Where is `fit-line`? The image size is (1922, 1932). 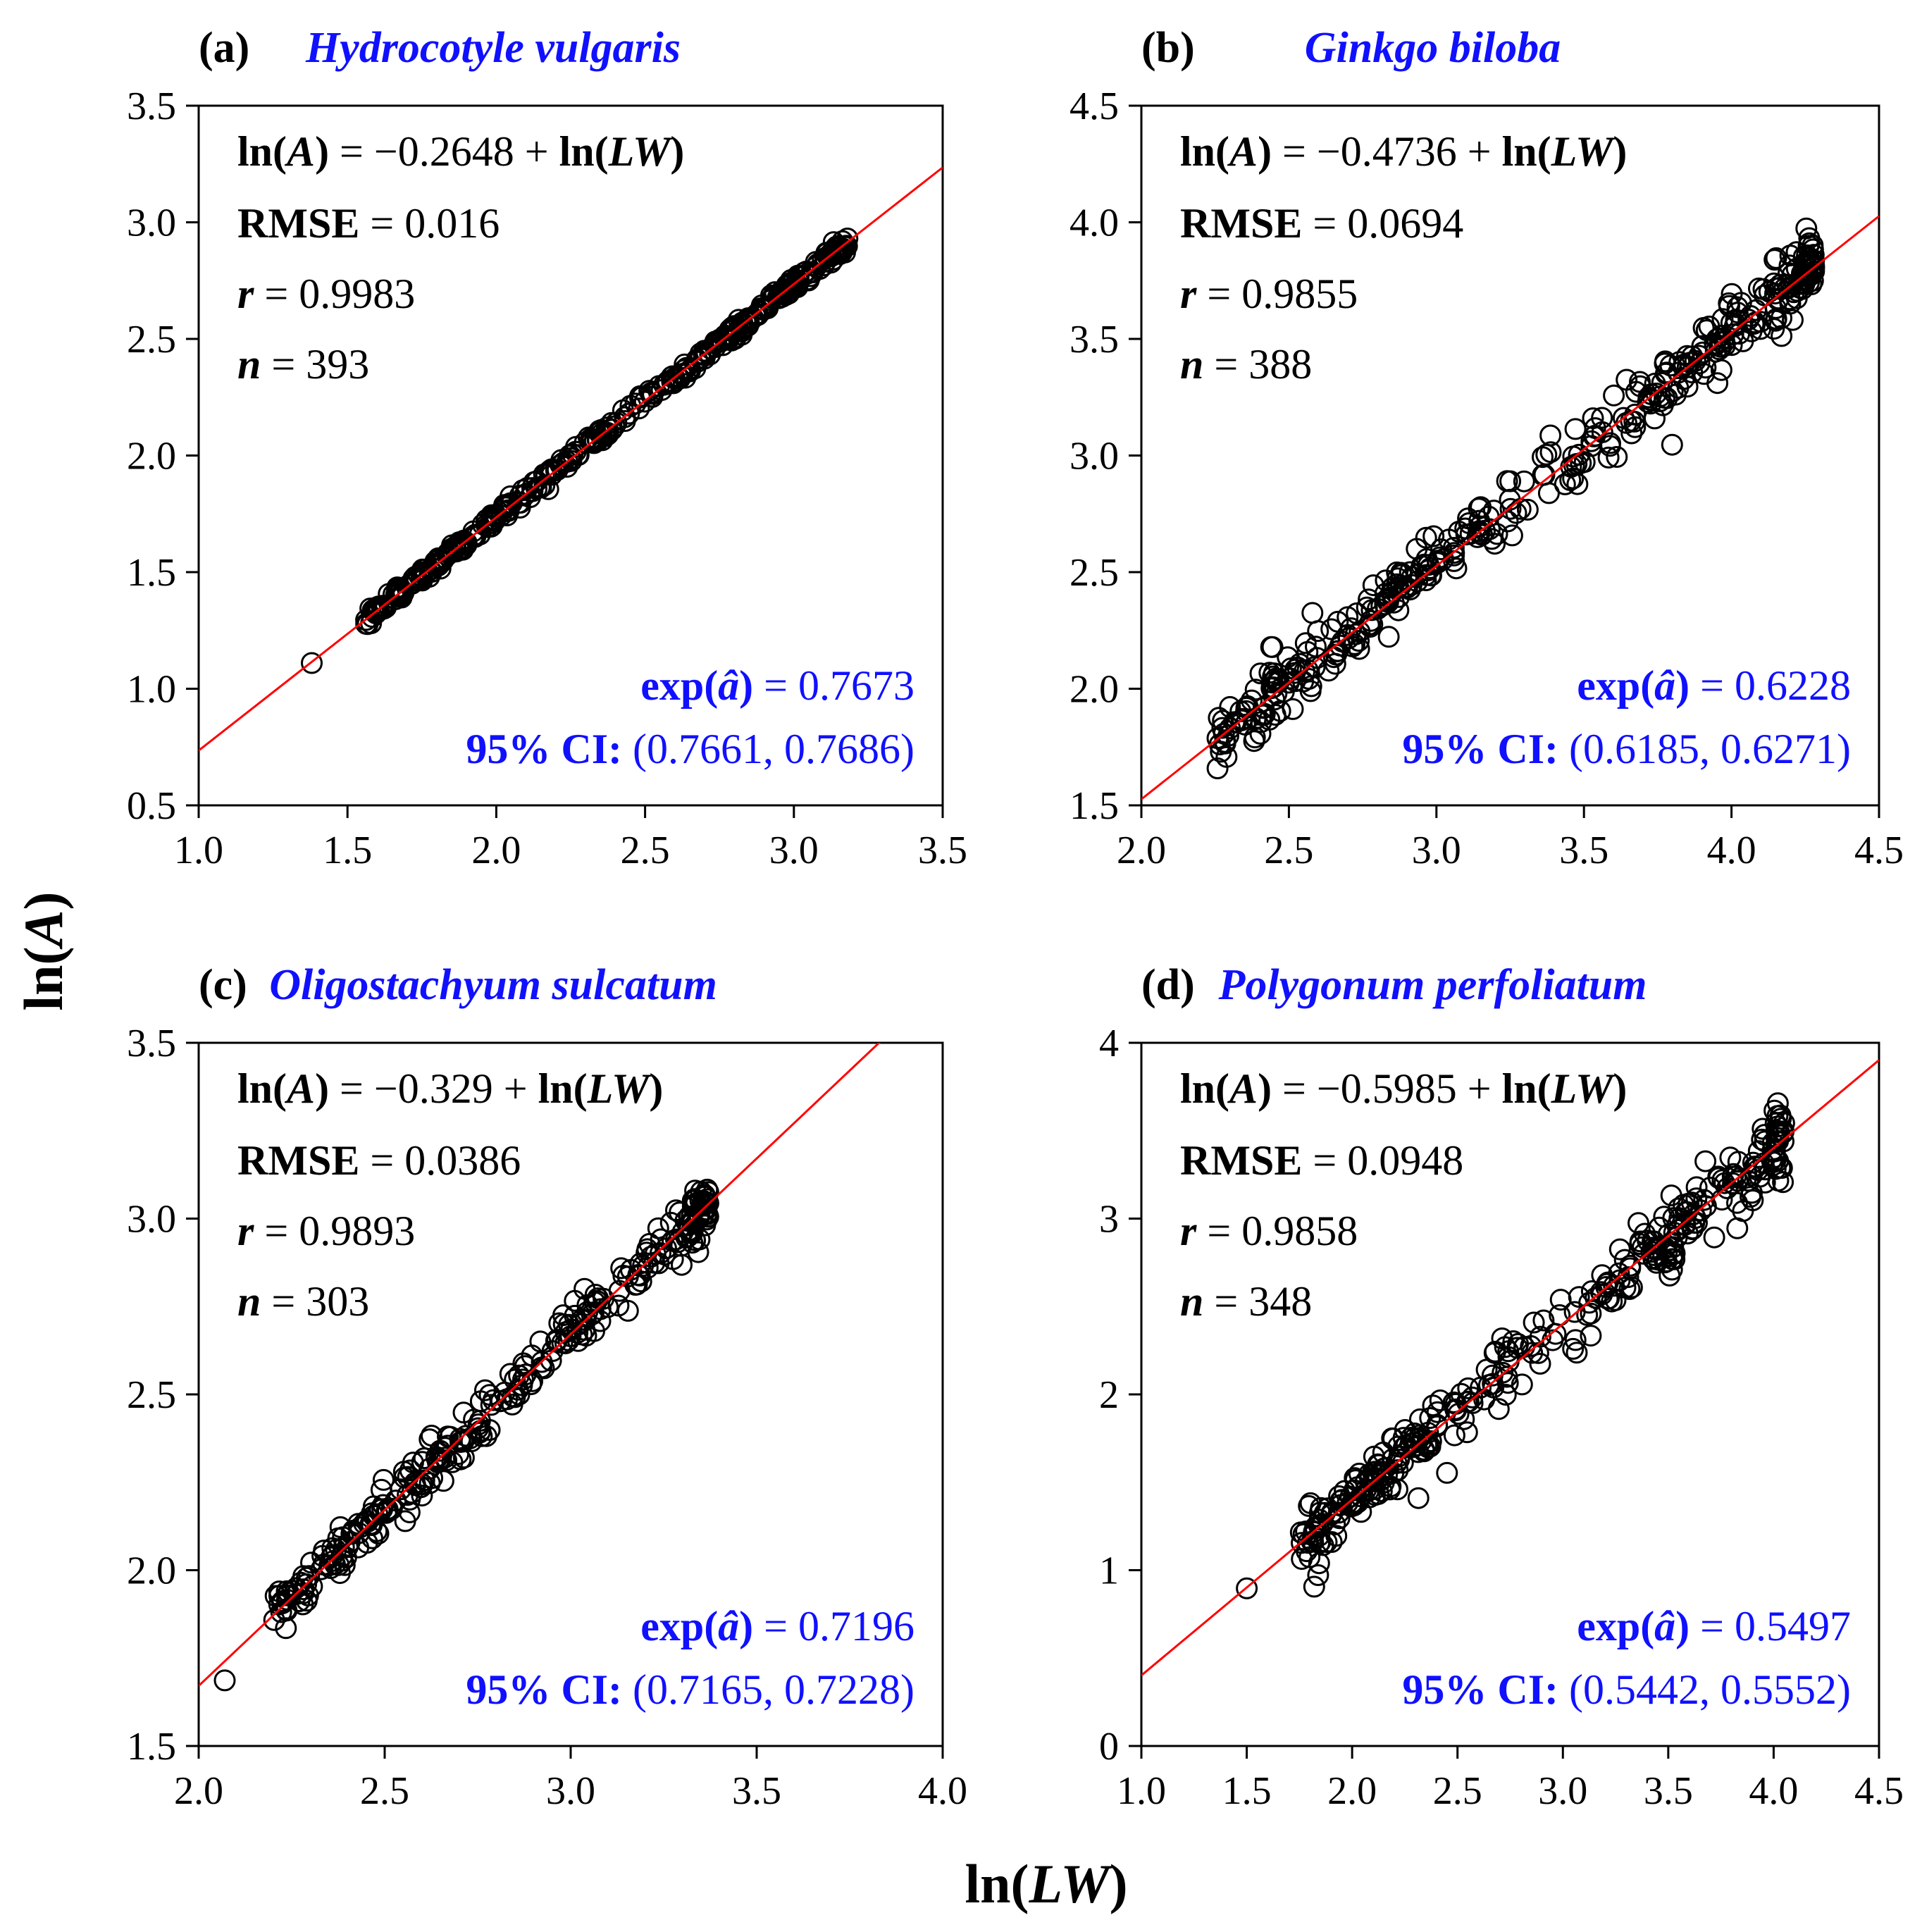
fit-line is located at coordinates (571, 459).